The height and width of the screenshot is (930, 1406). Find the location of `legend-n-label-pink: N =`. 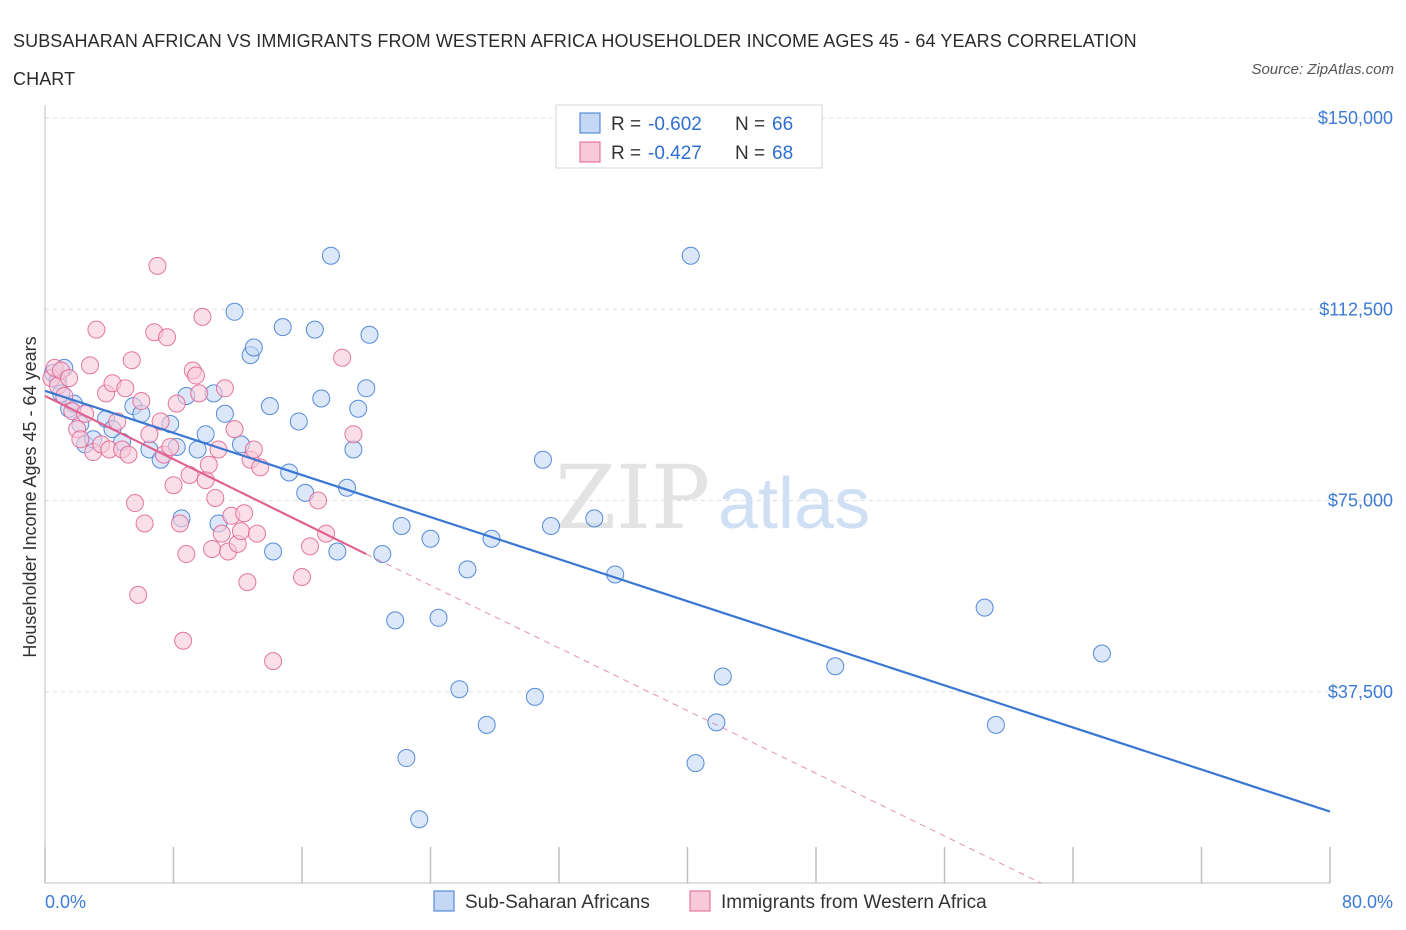

legend-n-label-pink: N = is located at coordinates (750, 153).